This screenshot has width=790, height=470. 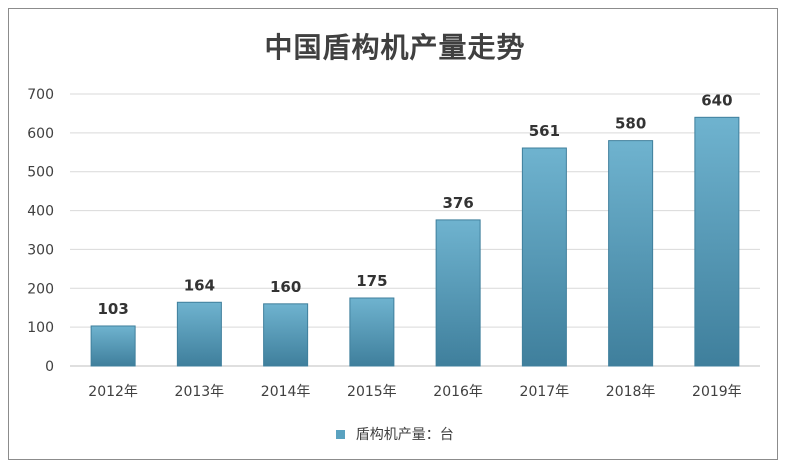 I want to click on y-tick-label: 500, so click(x=40, y=173).